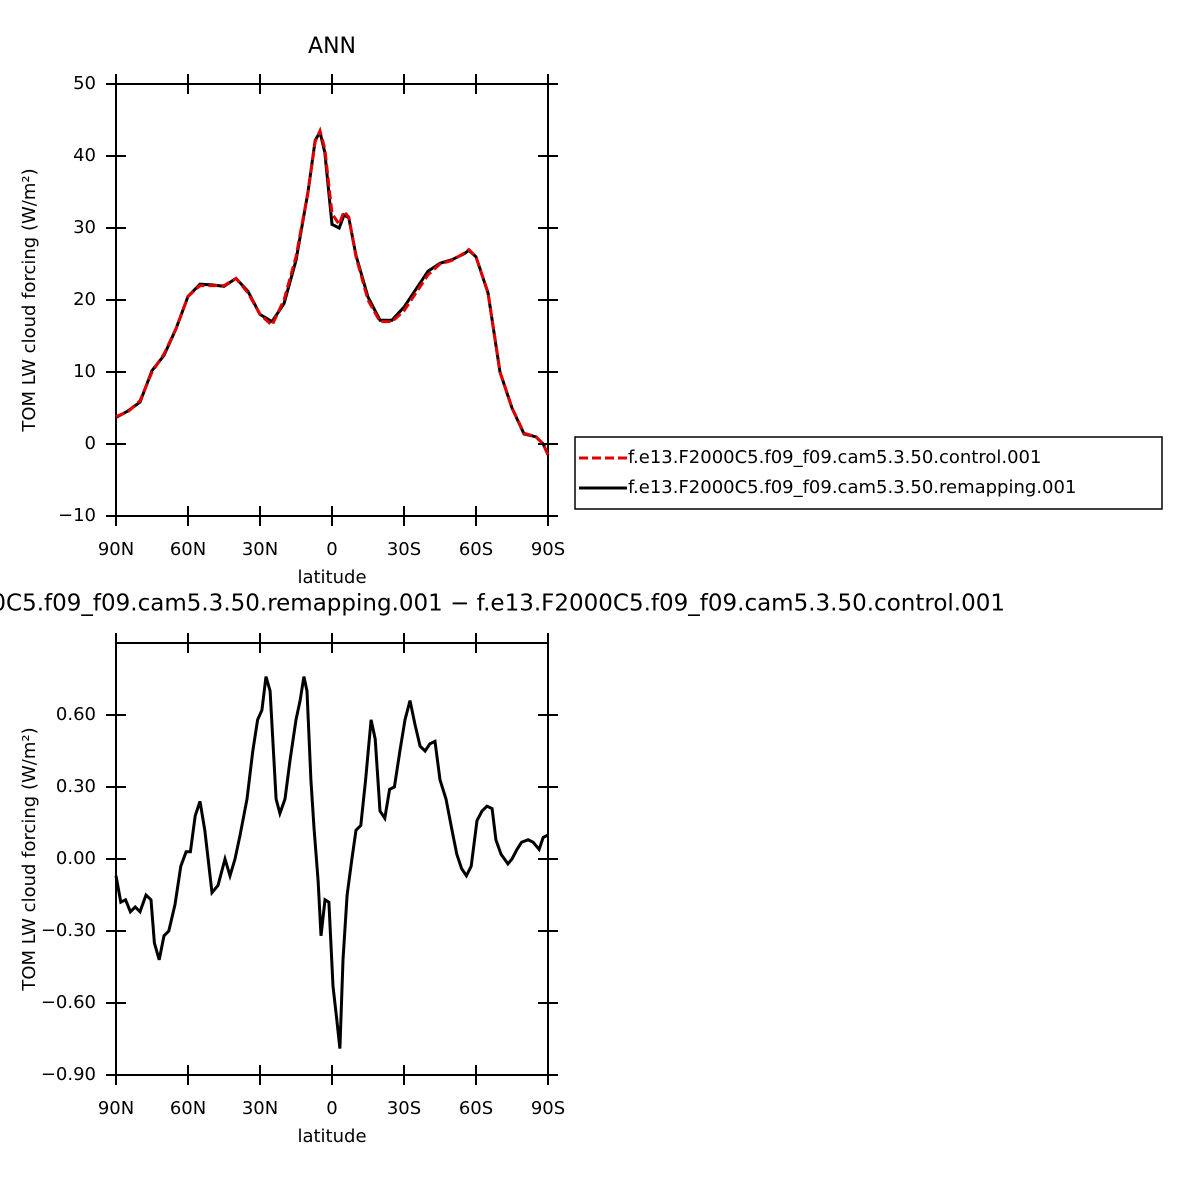 This screenshot has height=1180, width=1180. I want to click on y-tick-label: −0.60, so click(68, 1002).